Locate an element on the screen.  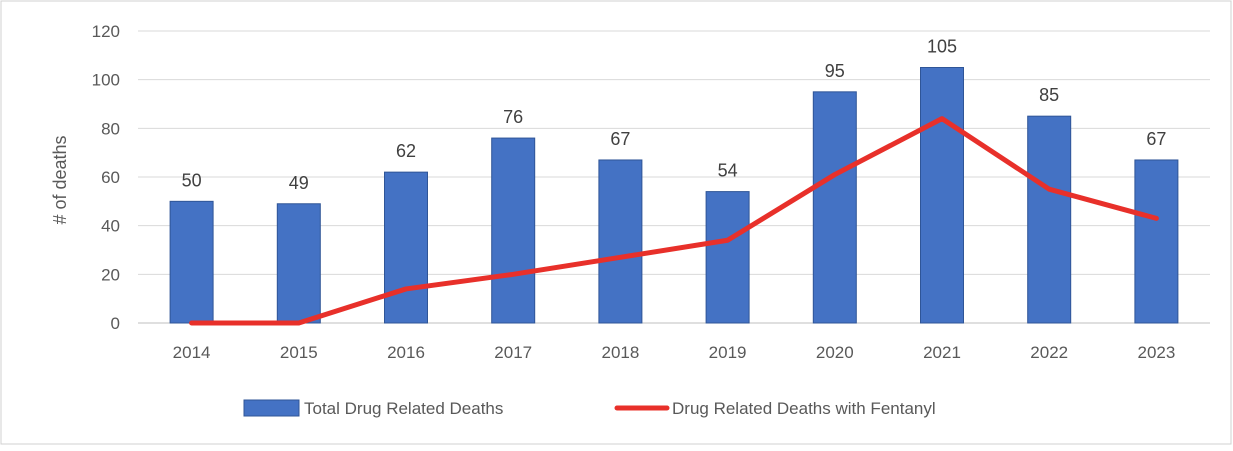
y-tick-label: 20 is located at coordinates (110, 274).